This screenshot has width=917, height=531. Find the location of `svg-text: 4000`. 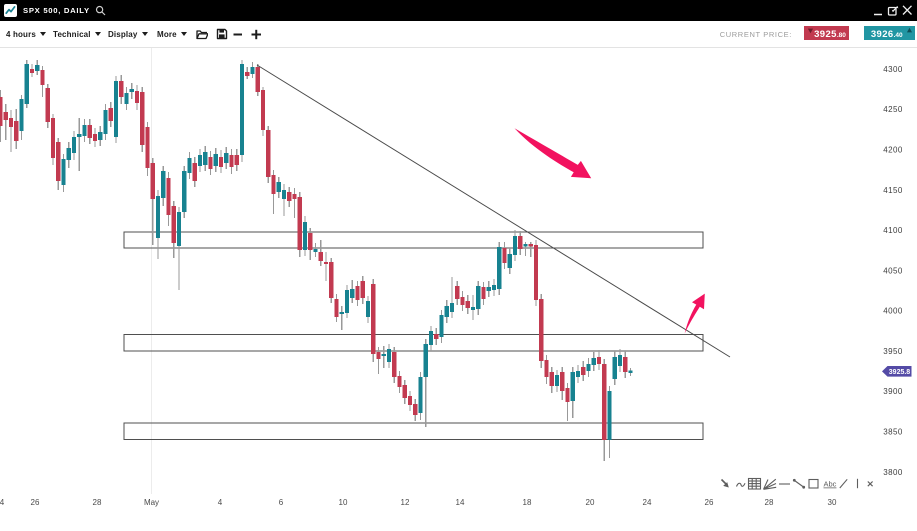

svg-text: 4000 is located at coordinates (893, 311).